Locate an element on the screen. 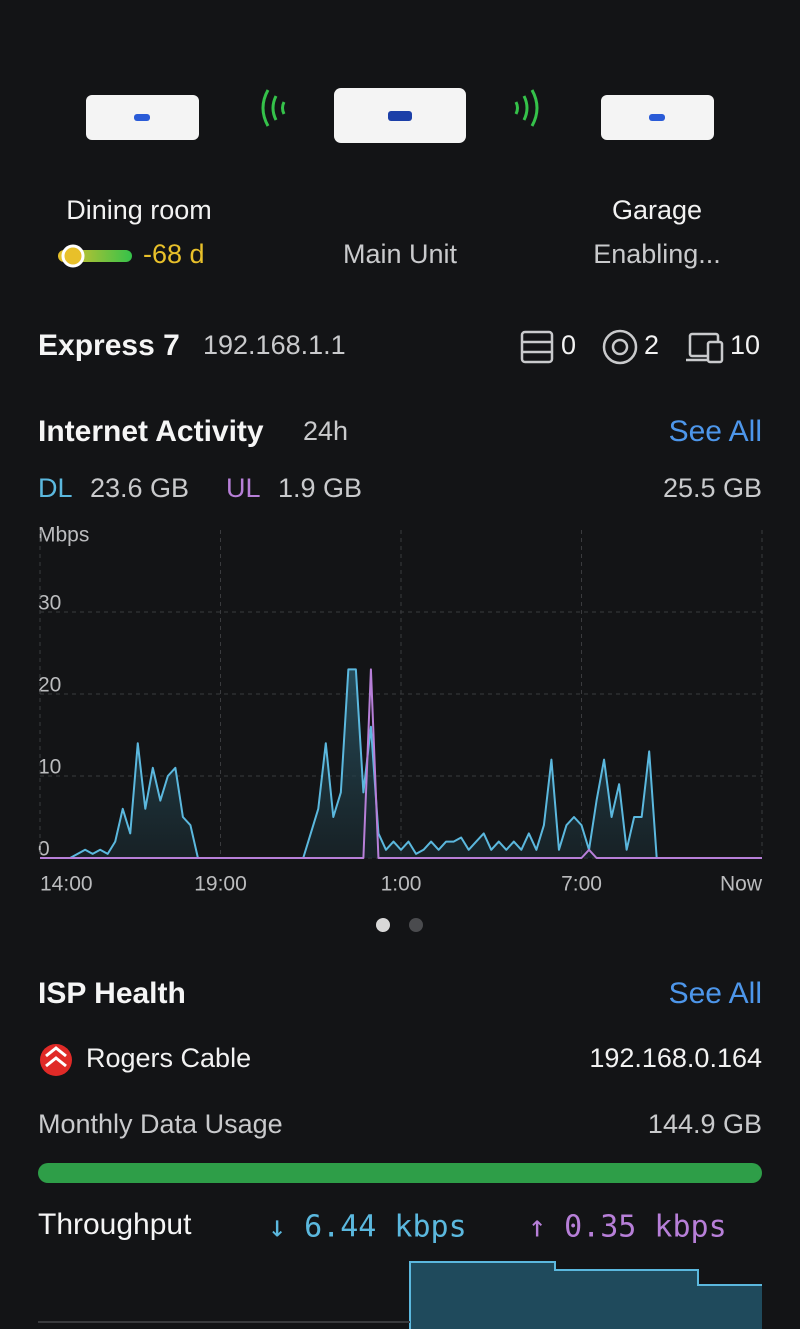  ap-count: 2 is located at coordinates (651, 345).